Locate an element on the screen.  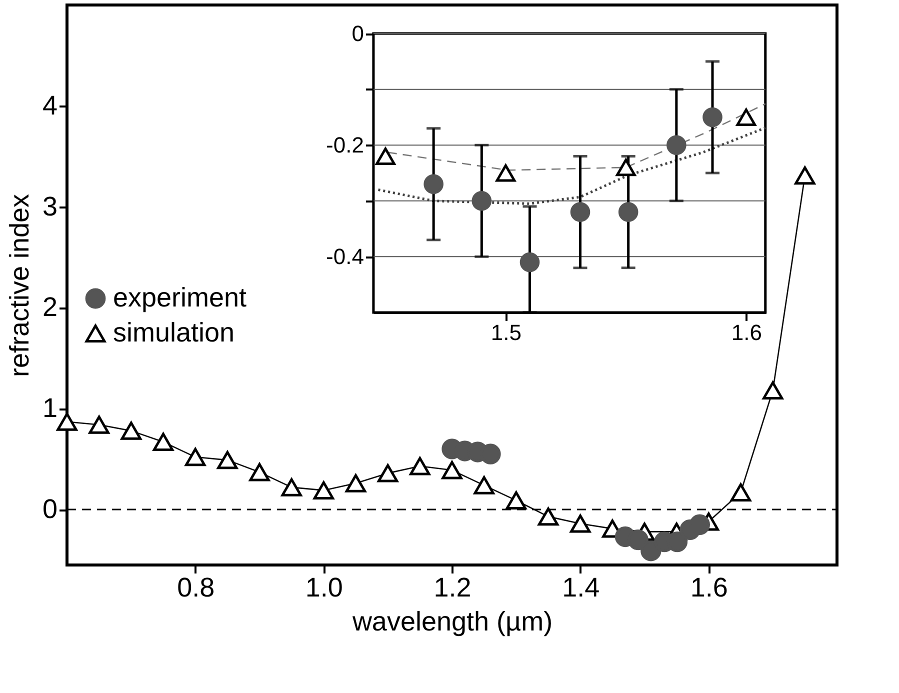
x-tick-label: 1.2 is located at coordinates (453, 587).